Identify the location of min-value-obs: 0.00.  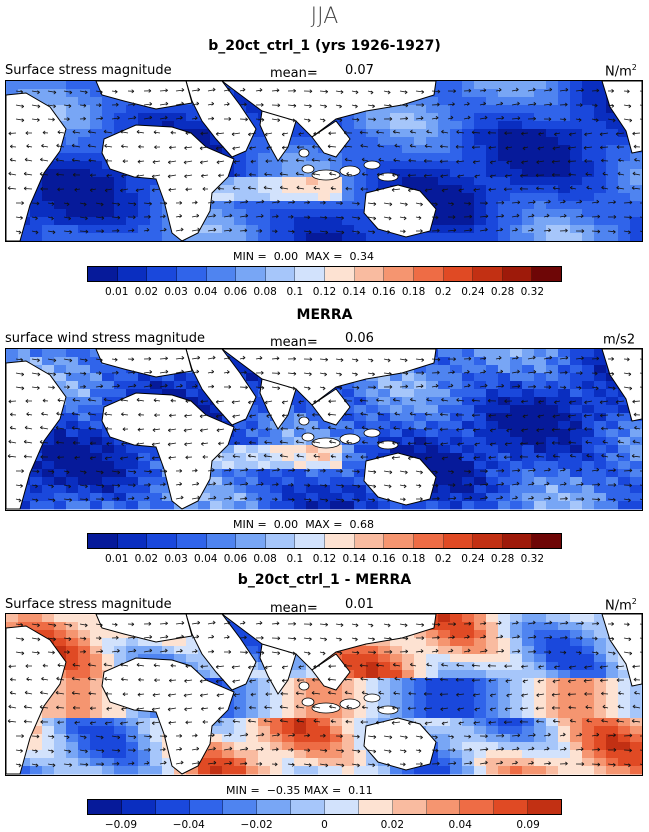
(286, 524).